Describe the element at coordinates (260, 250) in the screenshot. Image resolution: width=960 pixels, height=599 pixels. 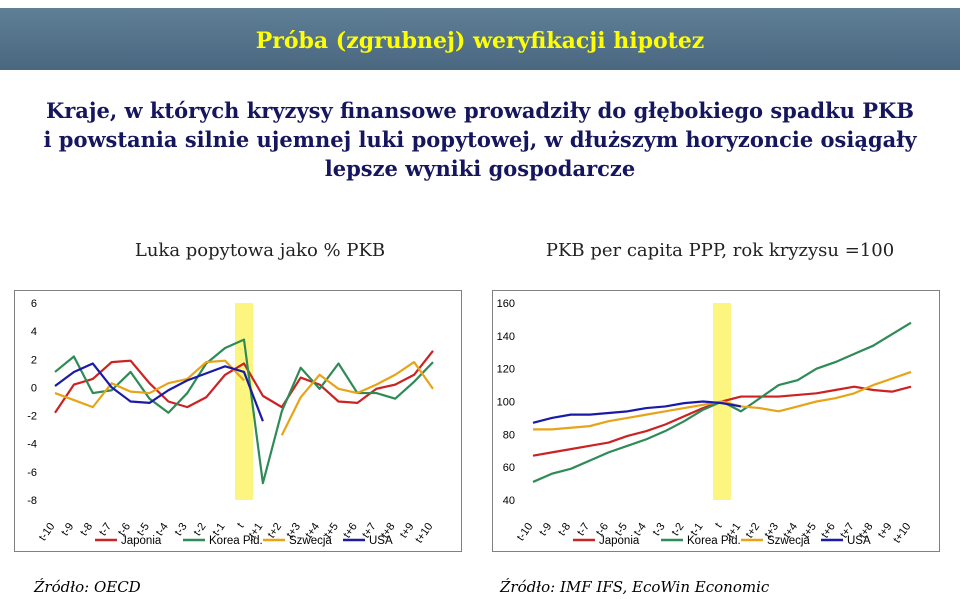
I see `left-chart-title: Luka popytowa jako % PKB` at that location.